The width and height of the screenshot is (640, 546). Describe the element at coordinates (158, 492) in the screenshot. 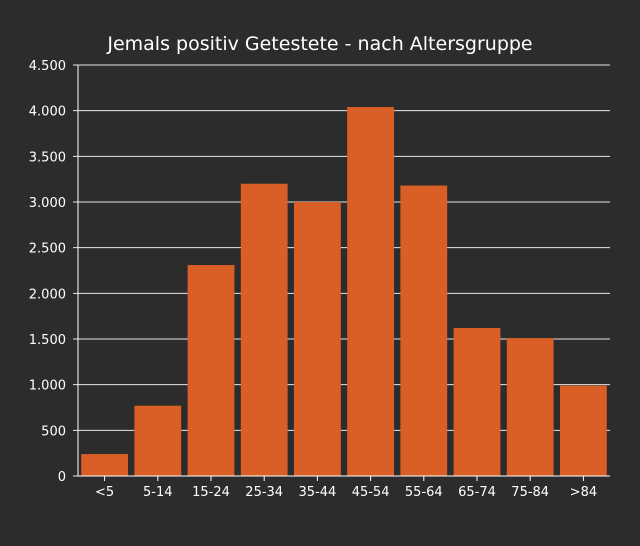

I see `x-tick-label: 5-14` at that location.